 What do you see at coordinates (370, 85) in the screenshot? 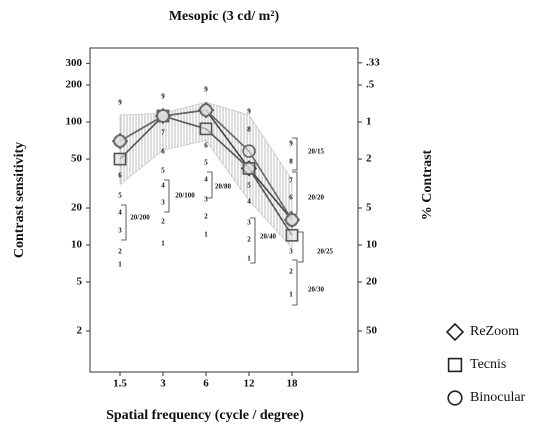
I see `y2-tick-label: .5` at bounding box center [370, 85].